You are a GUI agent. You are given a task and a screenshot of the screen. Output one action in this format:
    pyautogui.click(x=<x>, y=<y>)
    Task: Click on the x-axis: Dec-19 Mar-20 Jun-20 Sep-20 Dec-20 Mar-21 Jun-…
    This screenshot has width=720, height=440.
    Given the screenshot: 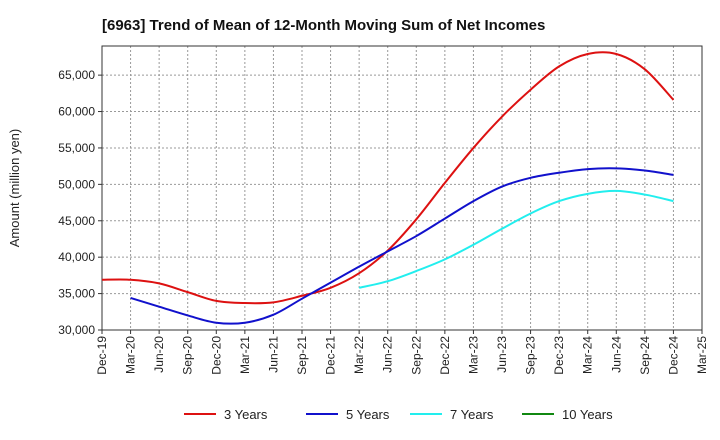 What is the action you would take?
    pyautogui.click(x=402, y=352)
    